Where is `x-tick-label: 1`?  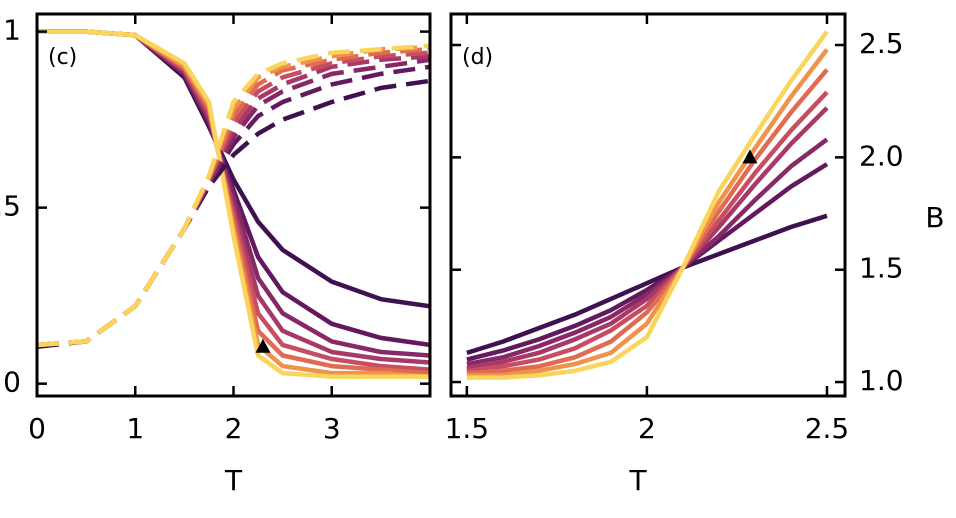 x-tick-label: 1 is located at coordinates (135, 428).